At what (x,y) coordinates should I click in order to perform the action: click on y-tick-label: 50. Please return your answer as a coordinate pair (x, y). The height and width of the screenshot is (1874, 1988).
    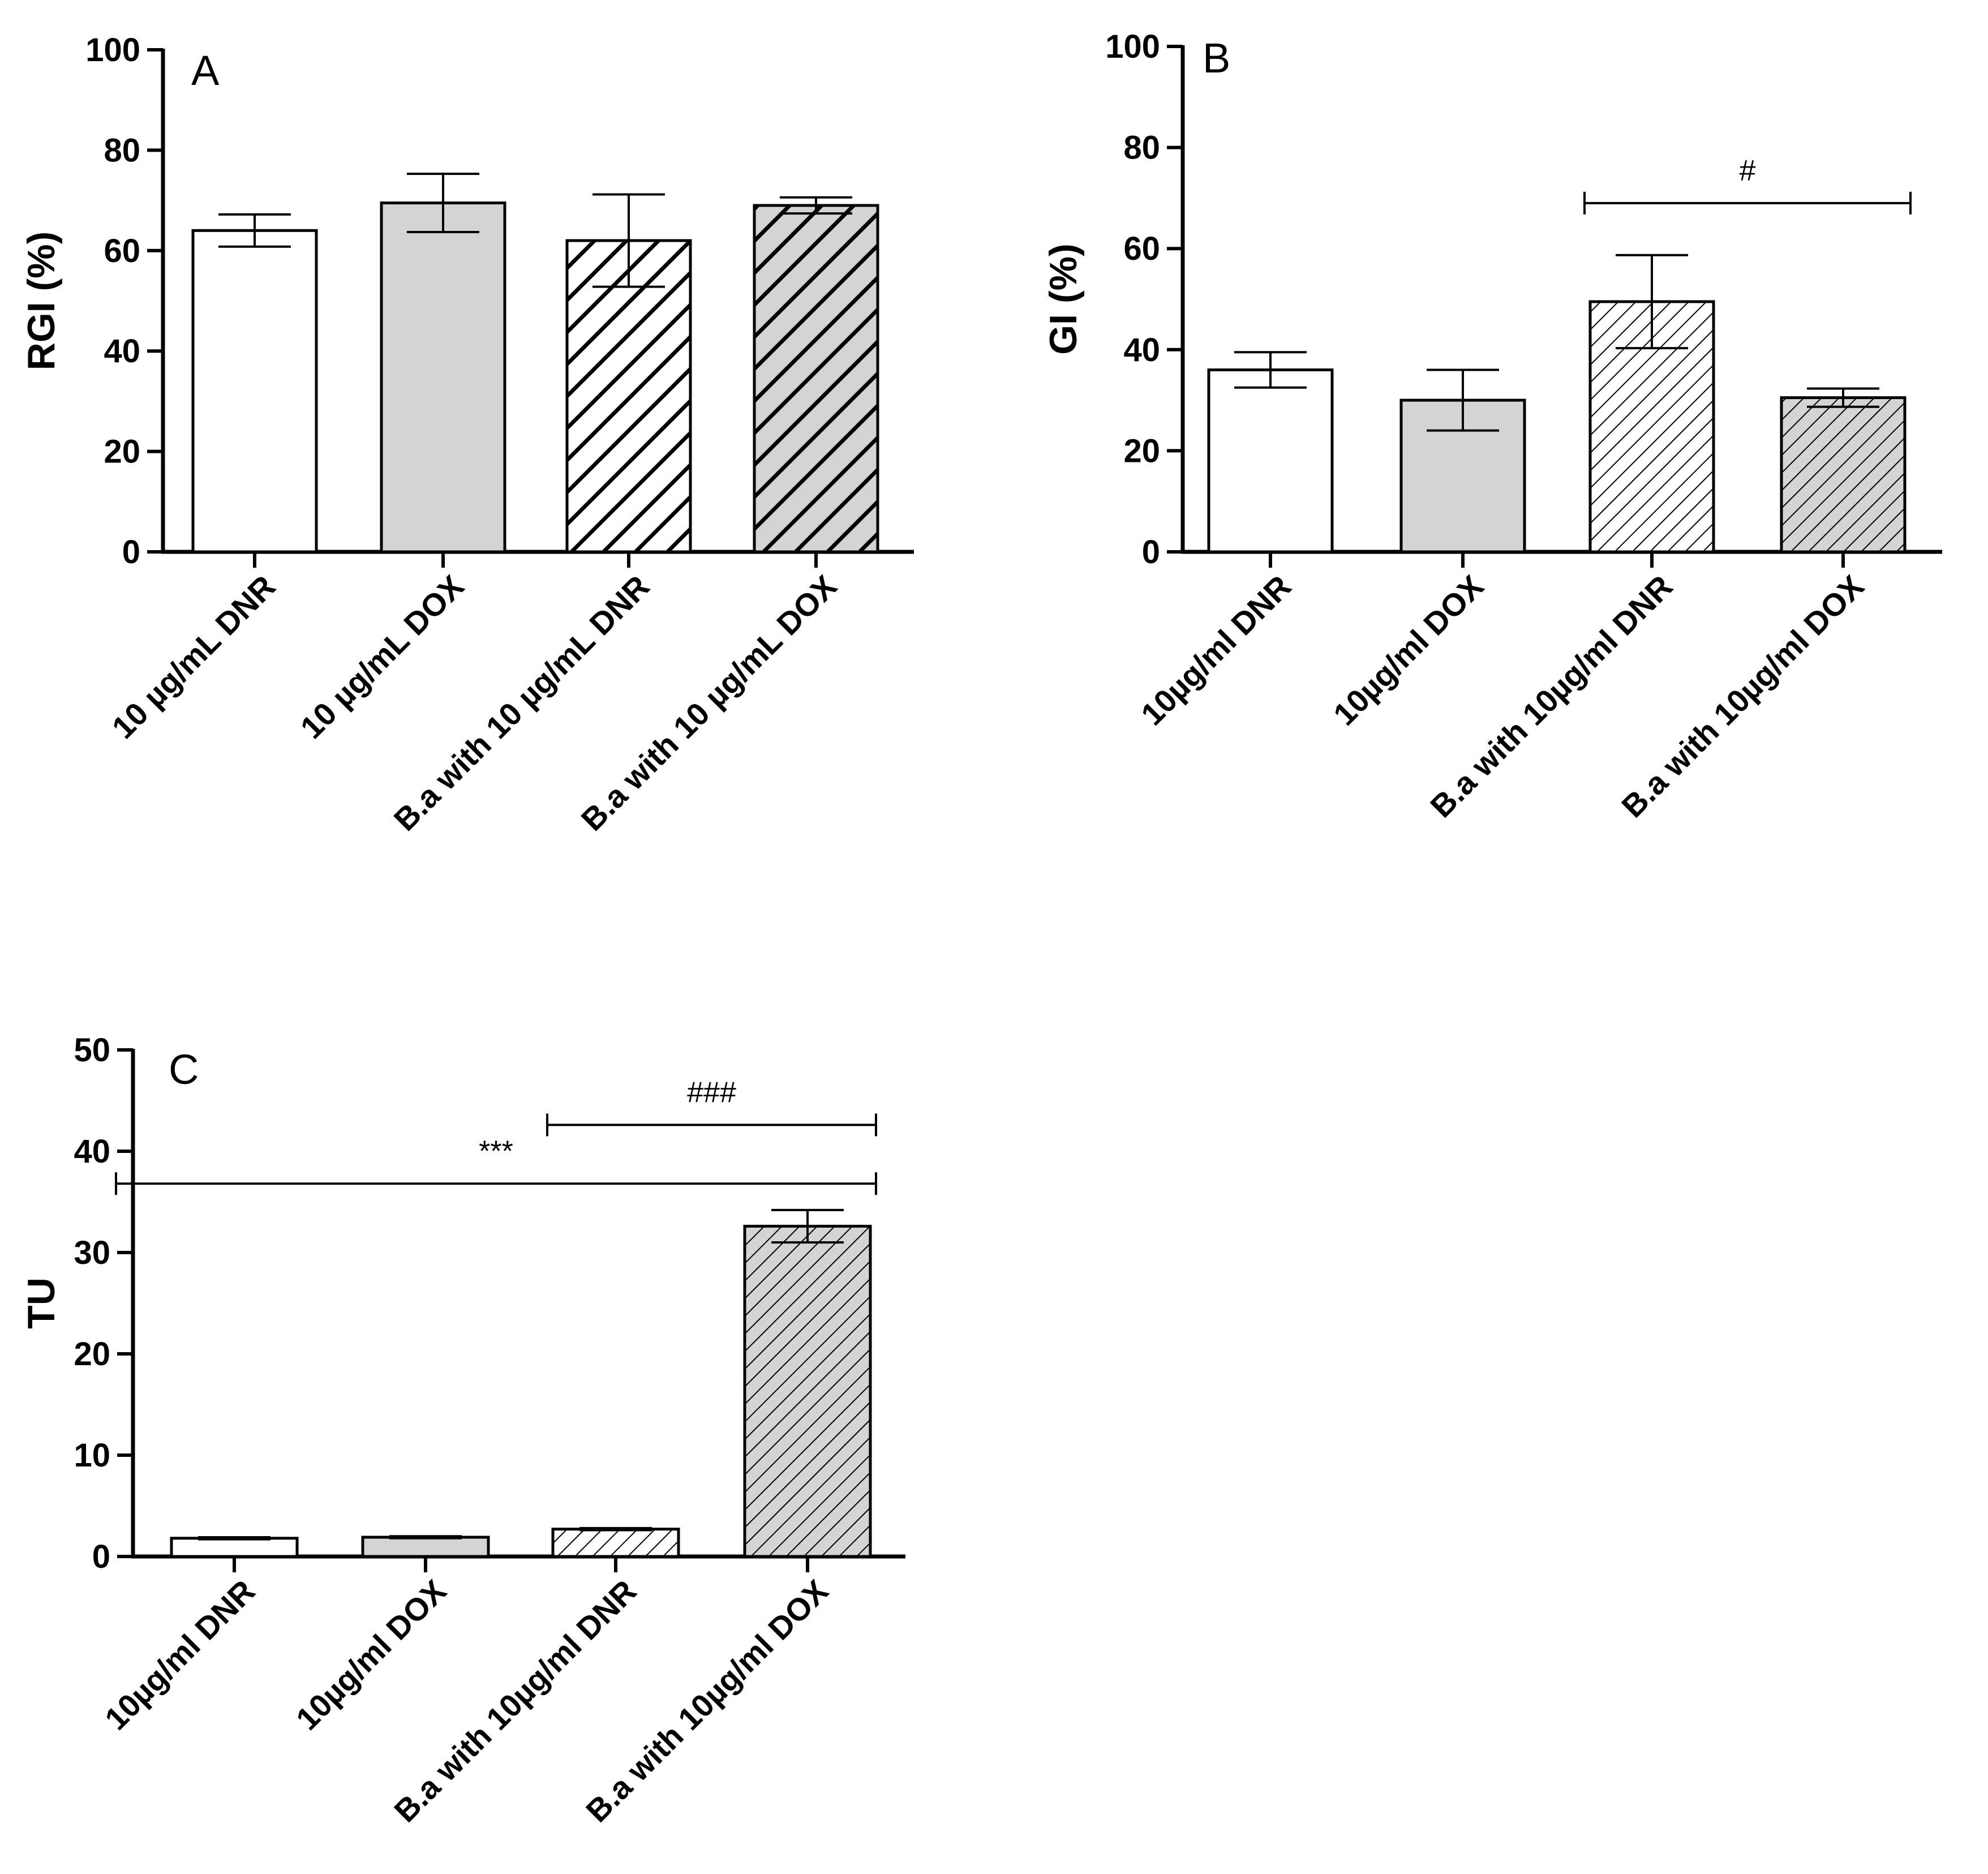
    Looking at the image, I should click on (92, 1050).